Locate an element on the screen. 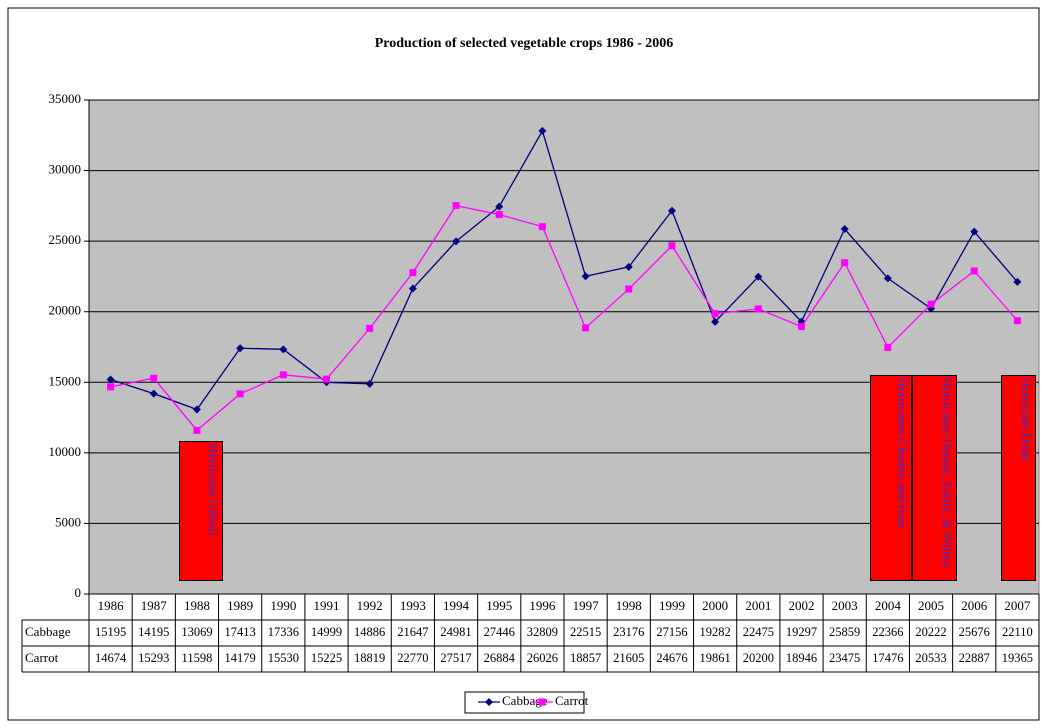 This screenshot has height=728, width=1047. x-tick-label: 2005 is located at coordinates (931, 605).